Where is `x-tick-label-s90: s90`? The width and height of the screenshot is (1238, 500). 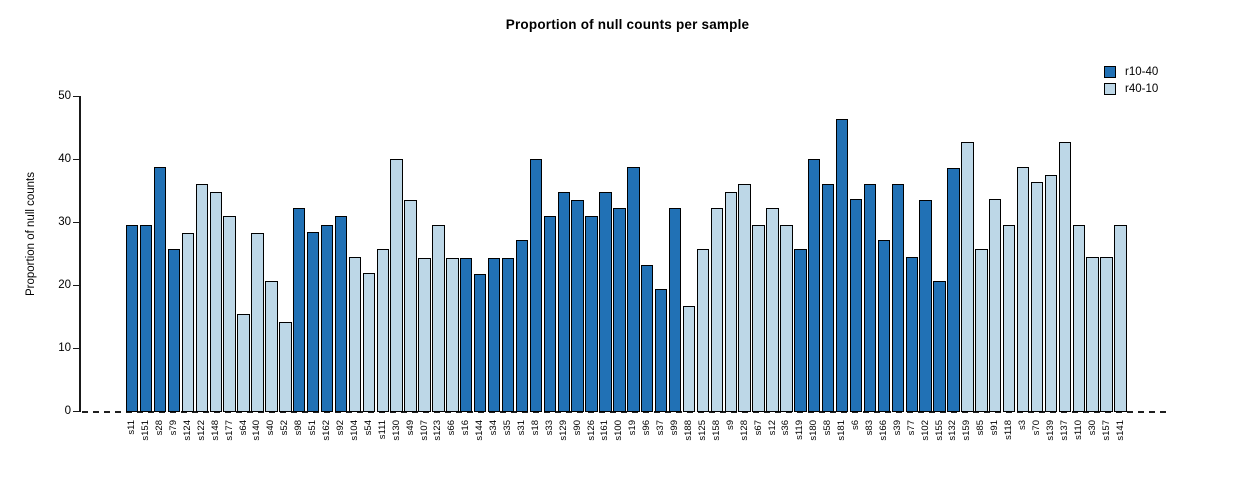 x-tick-label-s90: s90 is located at coordinates (577, 428).